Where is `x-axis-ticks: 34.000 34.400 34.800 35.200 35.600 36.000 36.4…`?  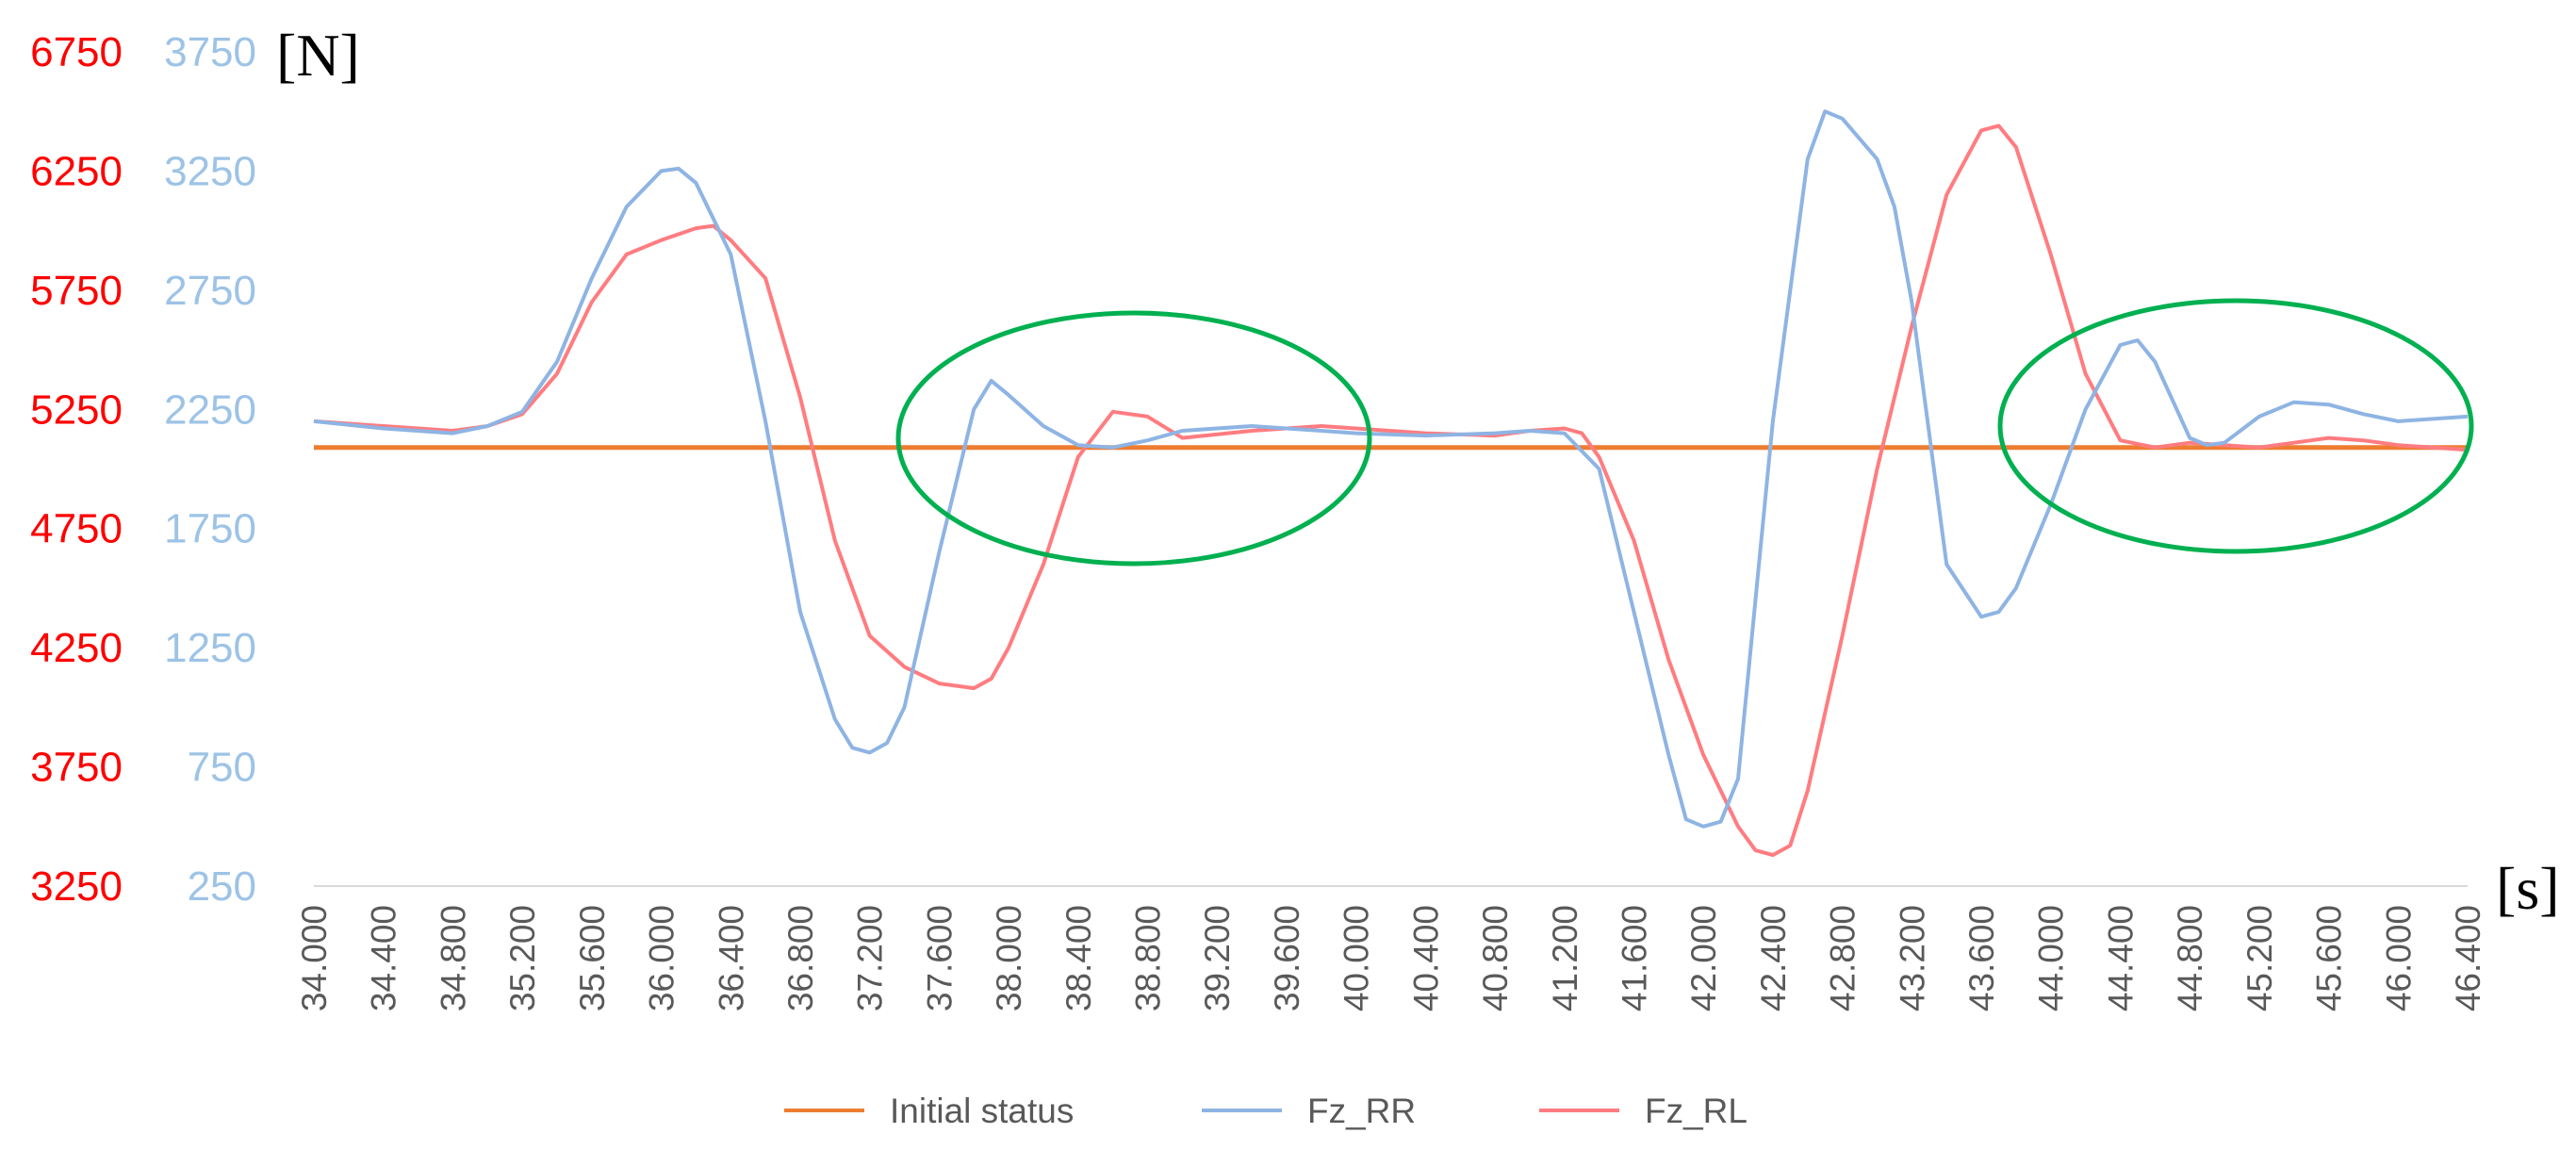 x-axis-ticks: 34.000 34.400 34.800 35.200 35.600 36.000 36.4… is located at coordinates (1391, 958).